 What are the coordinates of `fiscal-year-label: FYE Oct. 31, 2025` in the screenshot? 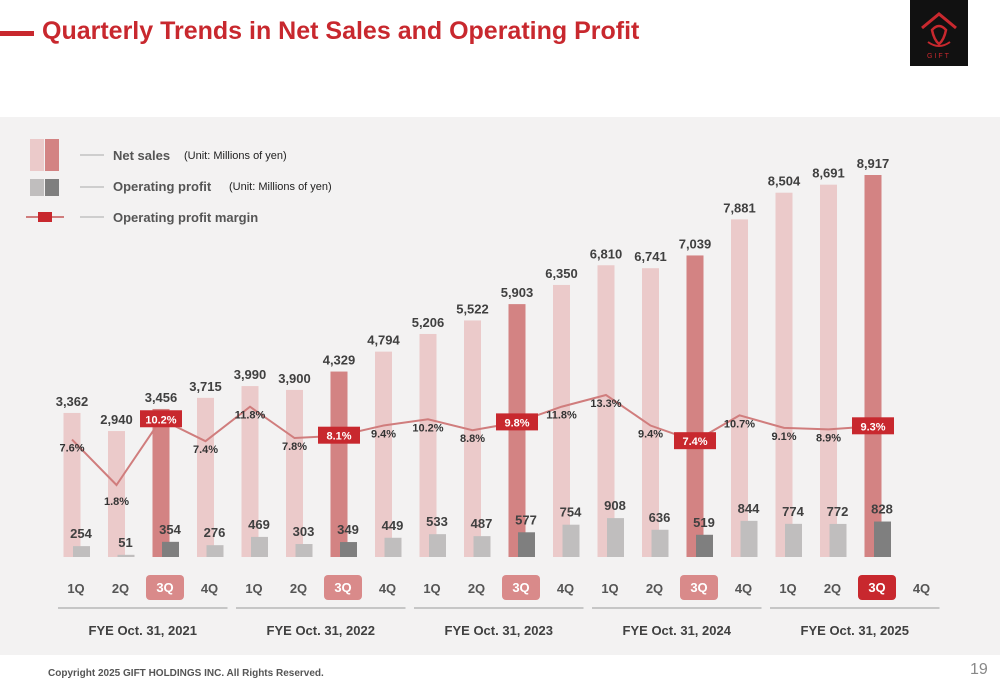 It's located at (855, 630).